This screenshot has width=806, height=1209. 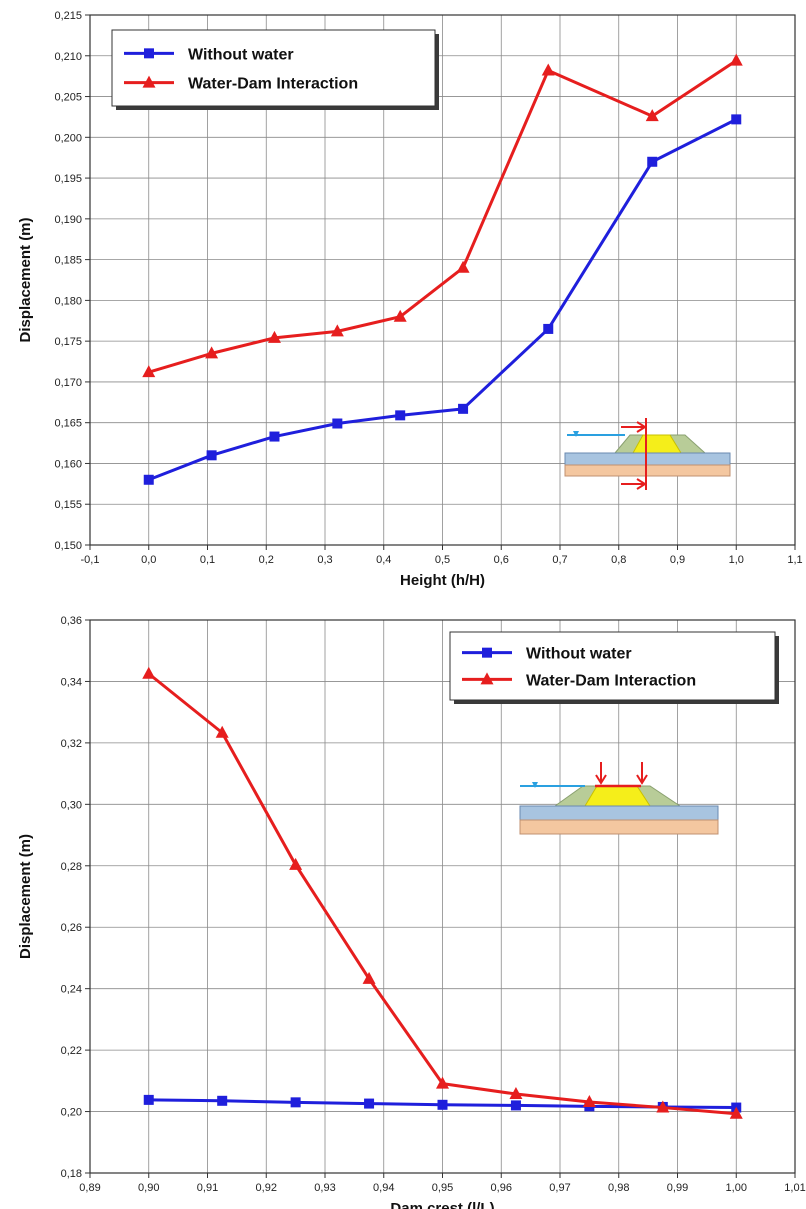 I want to click on y-tick-label: 0,175, so click(x=68, y=342).